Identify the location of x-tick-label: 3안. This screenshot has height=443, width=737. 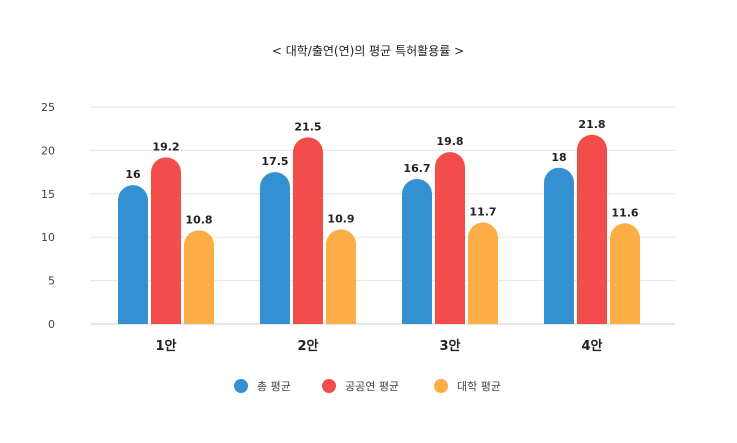
(449, 346).